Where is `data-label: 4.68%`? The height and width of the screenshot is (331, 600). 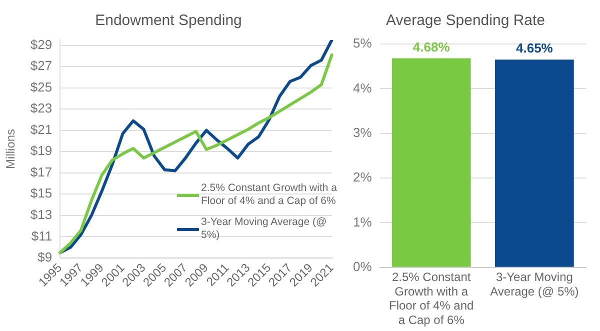
data-label: 4.68% is located at coordinates (431, 46).